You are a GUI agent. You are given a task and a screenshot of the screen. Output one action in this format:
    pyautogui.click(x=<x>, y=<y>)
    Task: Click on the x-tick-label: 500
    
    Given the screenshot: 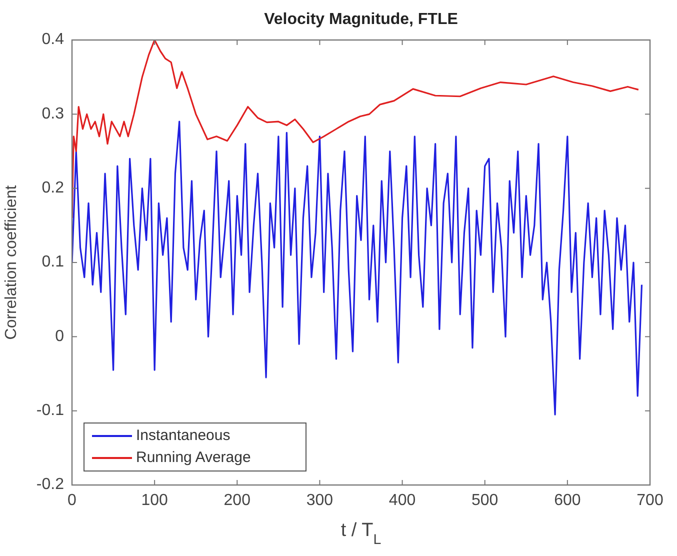 What is the action you would take?
    pyautogui.click(x=485, y=500)
    